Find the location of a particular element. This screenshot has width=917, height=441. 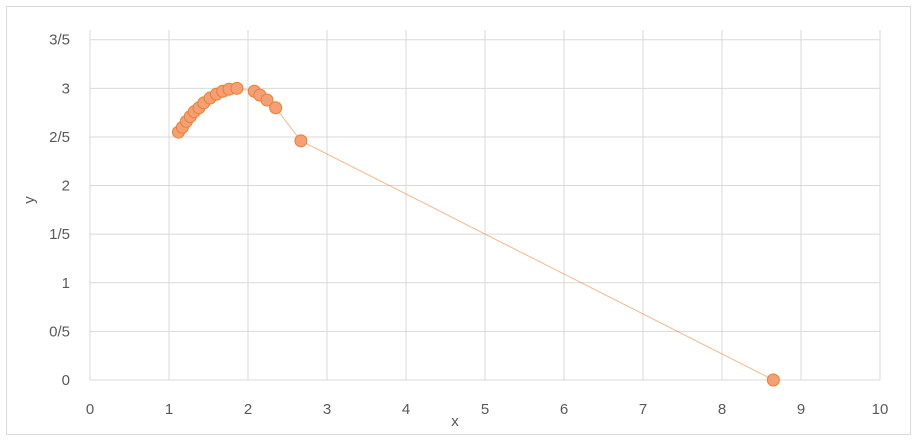

y-tick-label: 3 is located at coordinates (66, 88).